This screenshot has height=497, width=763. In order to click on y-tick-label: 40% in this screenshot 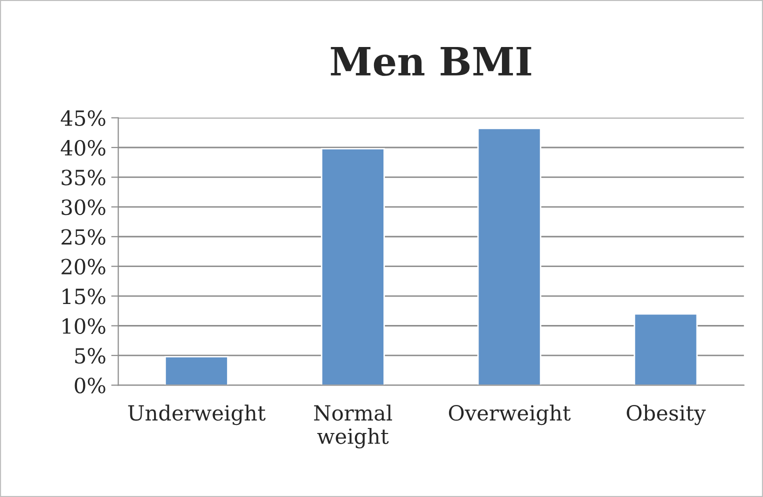, I will do `click(83, 148)`.